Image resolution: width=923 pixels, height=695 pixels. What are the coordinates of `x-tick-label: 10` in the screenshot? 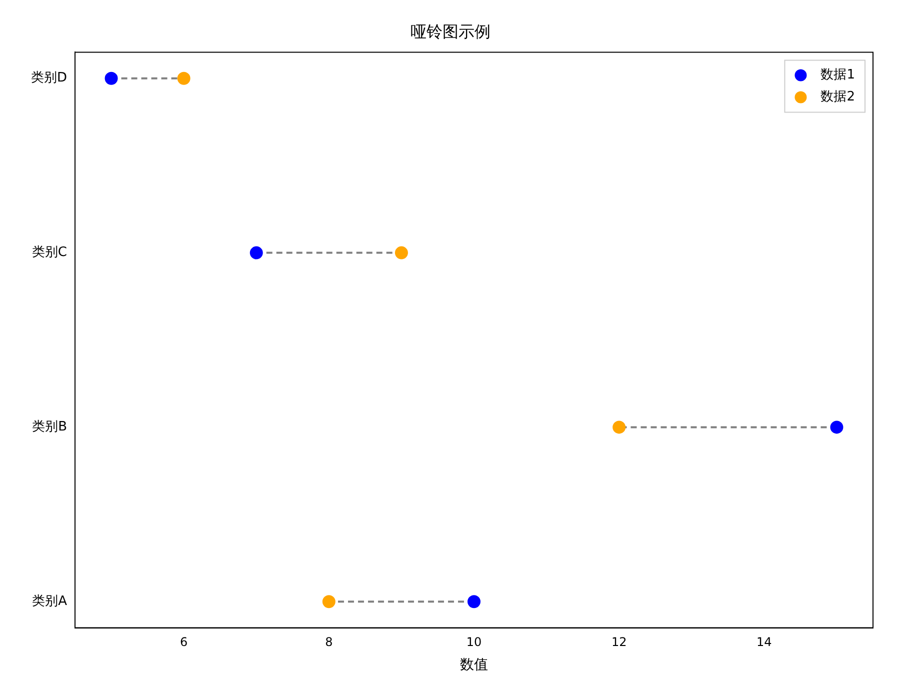 It's located at (474, 642).